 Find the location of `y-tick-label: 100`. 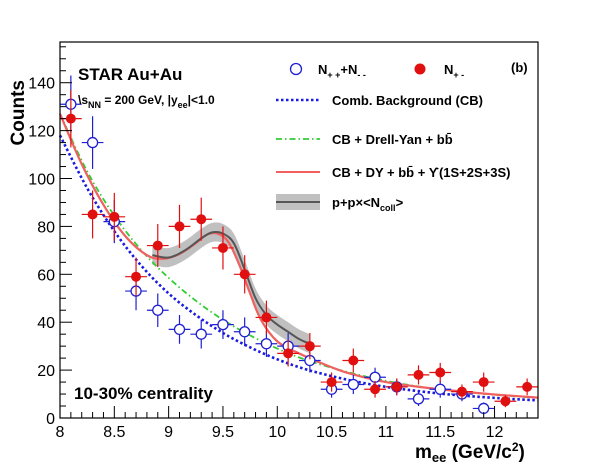

y-tick-label: 100 is located at coordinates (41, 180).